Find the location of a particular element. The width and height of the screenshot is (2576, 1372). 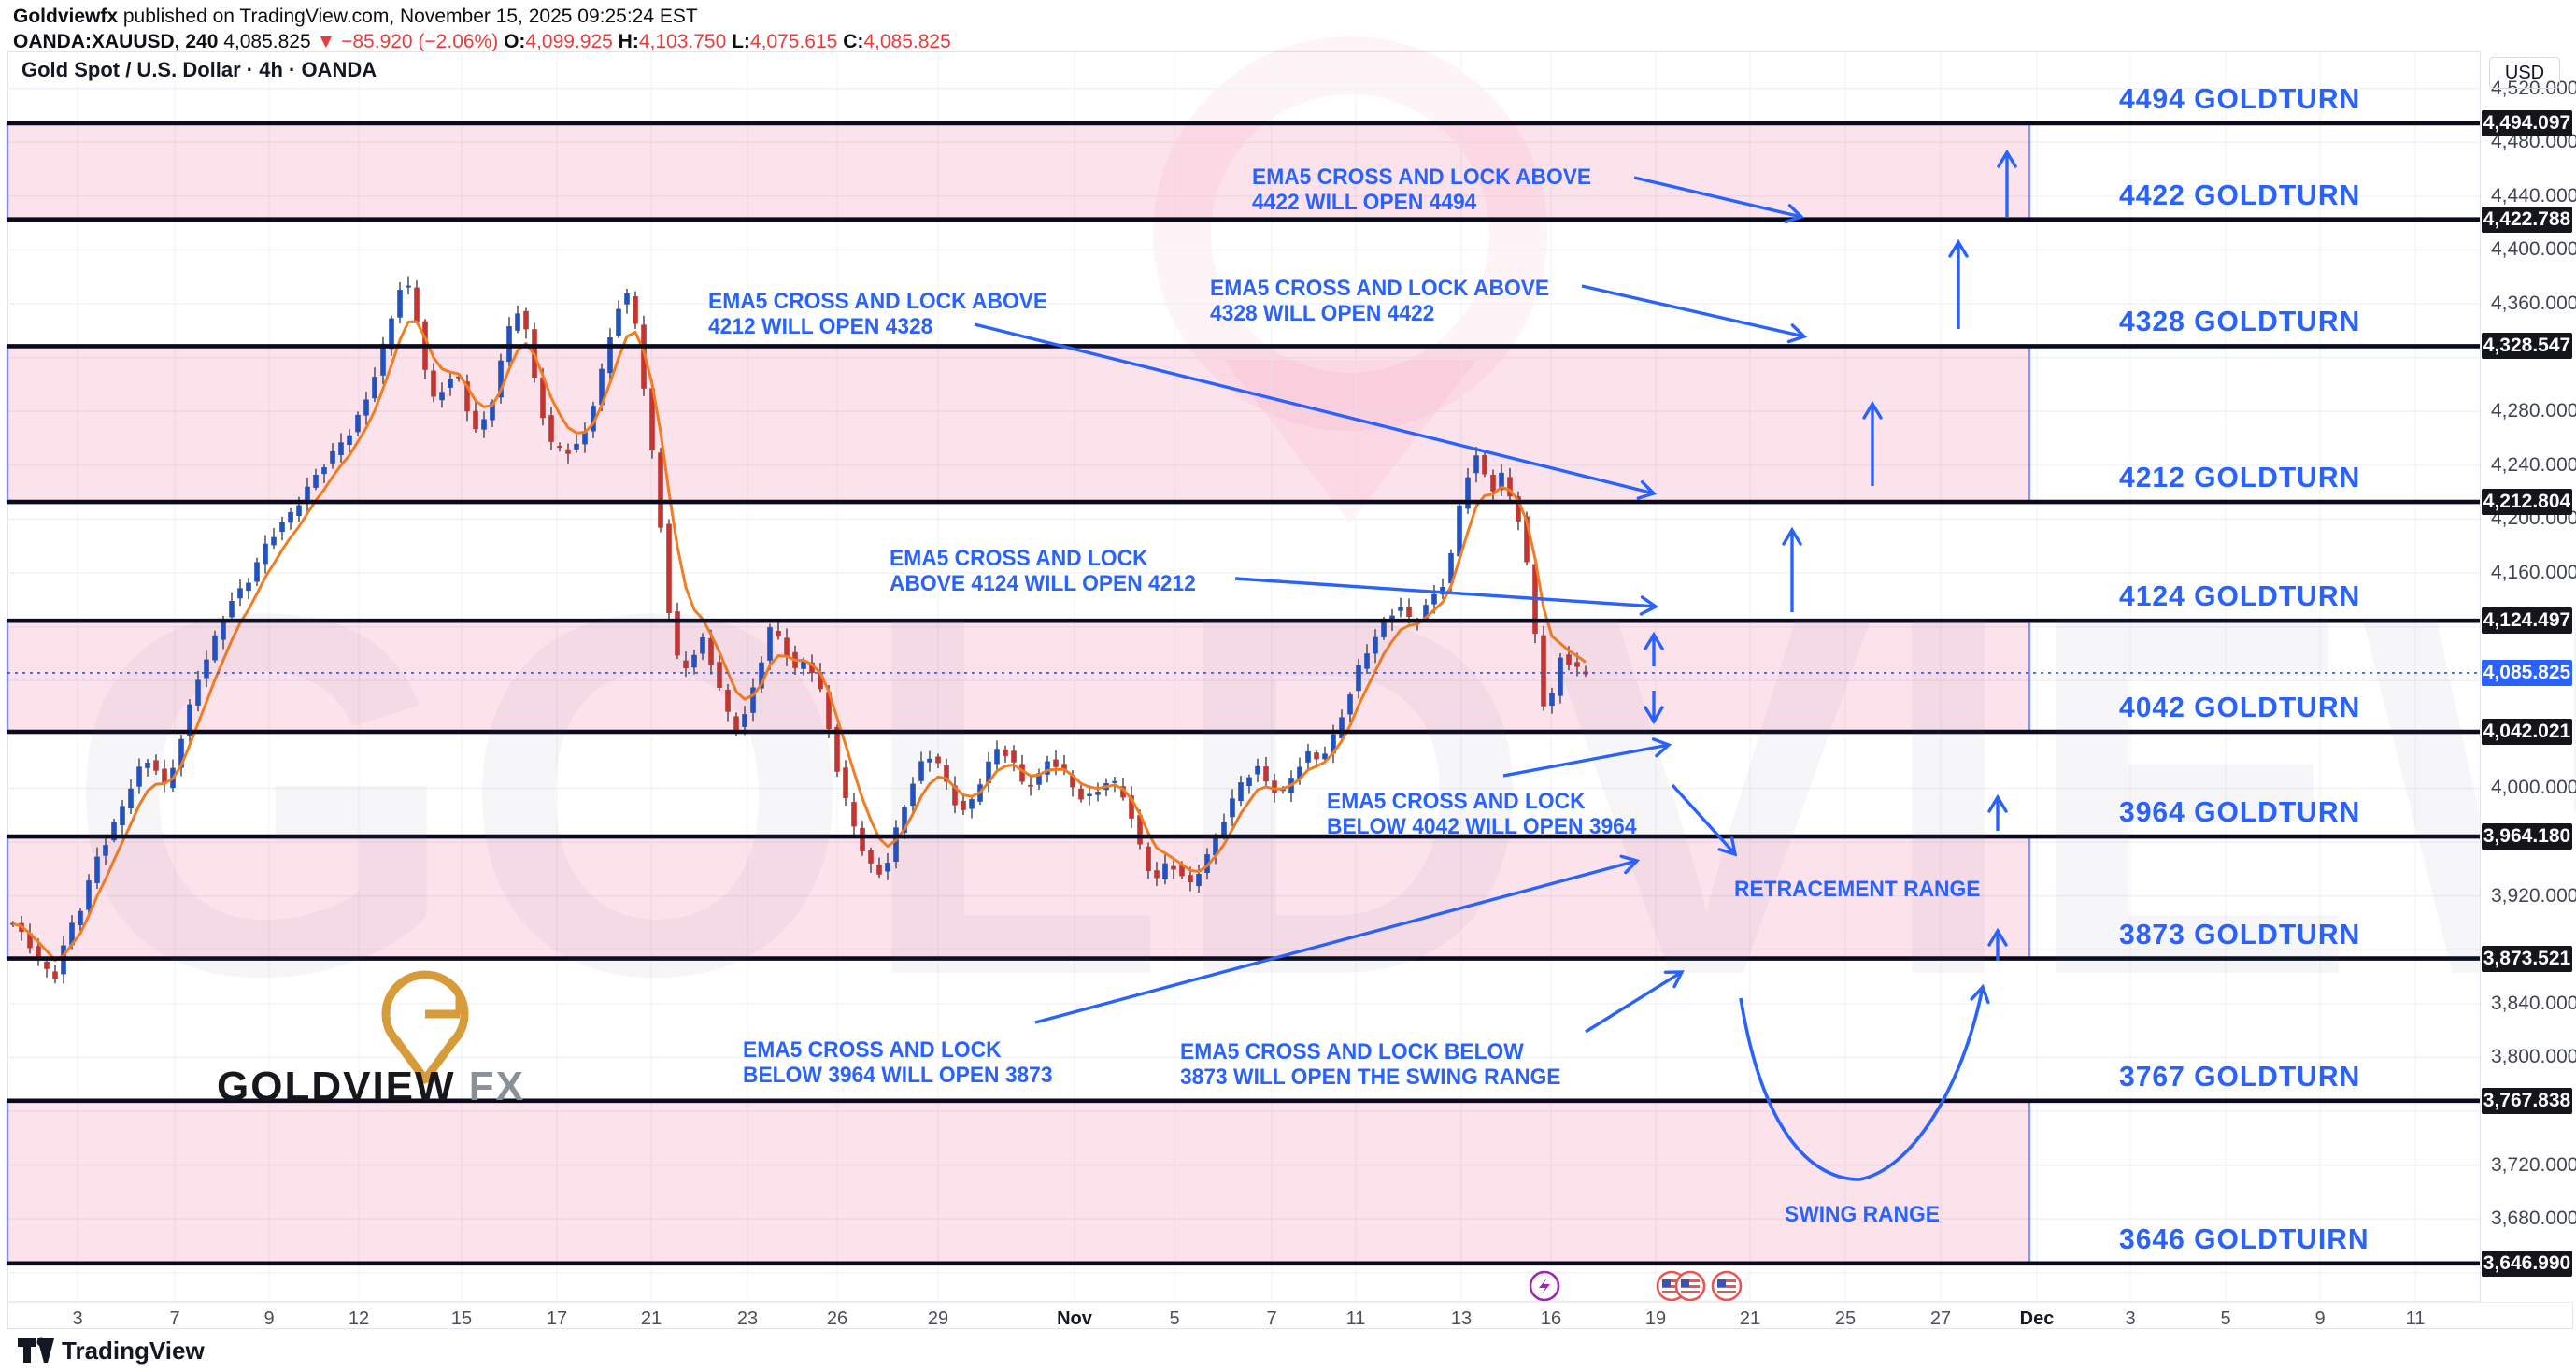

swing-range: SWING RANGE is located at coordinates (1863, 1214).